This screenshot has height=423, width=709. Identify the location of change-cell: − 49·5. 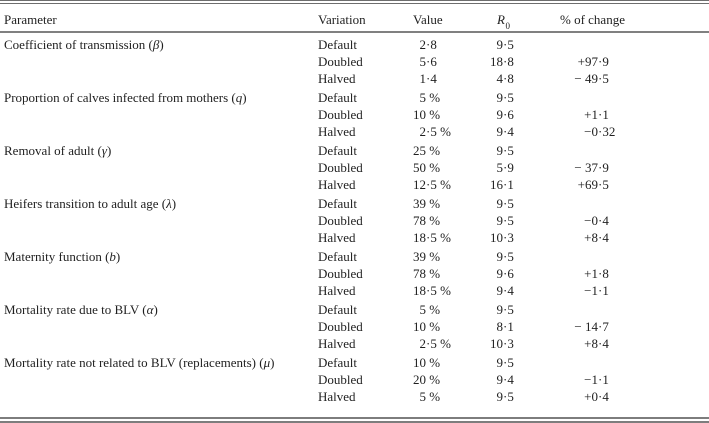
(591, 78).